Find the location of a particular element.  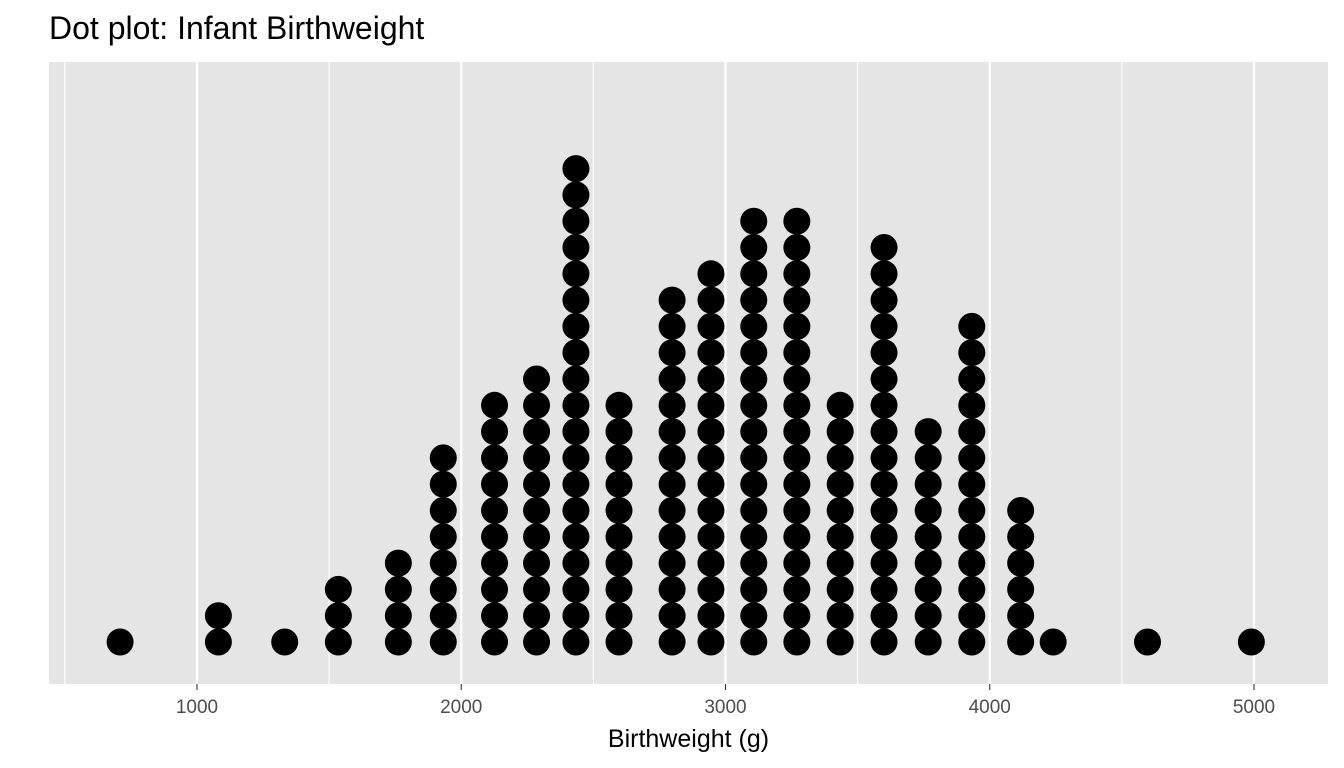

x-axis: 1000 2000 3000 4000 5000 is located at coordinates (725, 701).